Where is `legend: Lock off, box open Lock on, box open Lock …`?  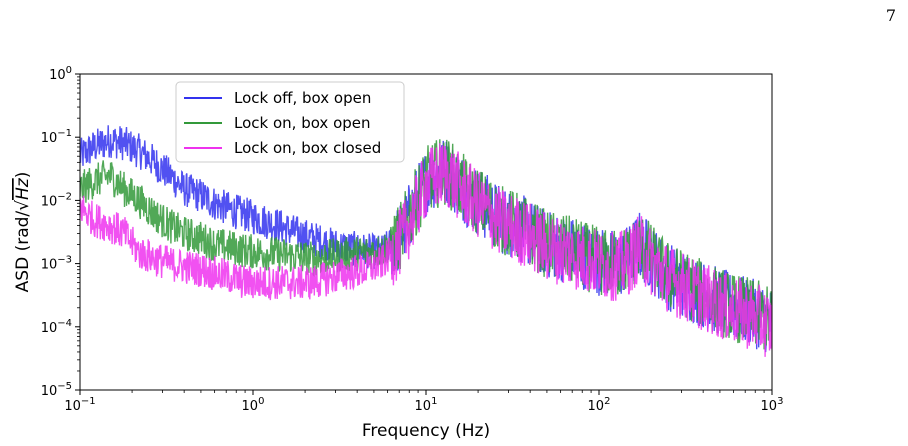
legend: Lock off, box open Lock on, box open Lock … is located at coordinates (290, 122).